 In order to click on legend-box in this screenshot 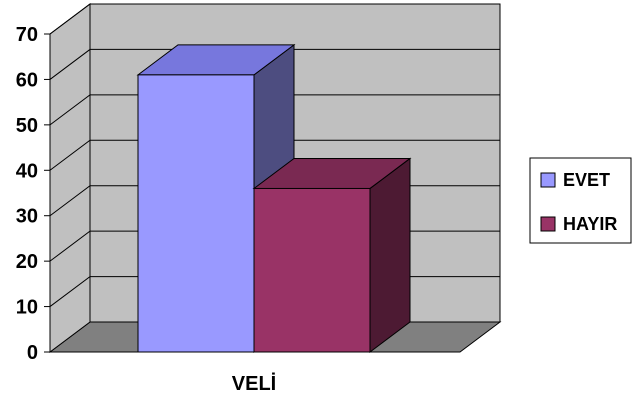, I will do `click(580, 200)`.